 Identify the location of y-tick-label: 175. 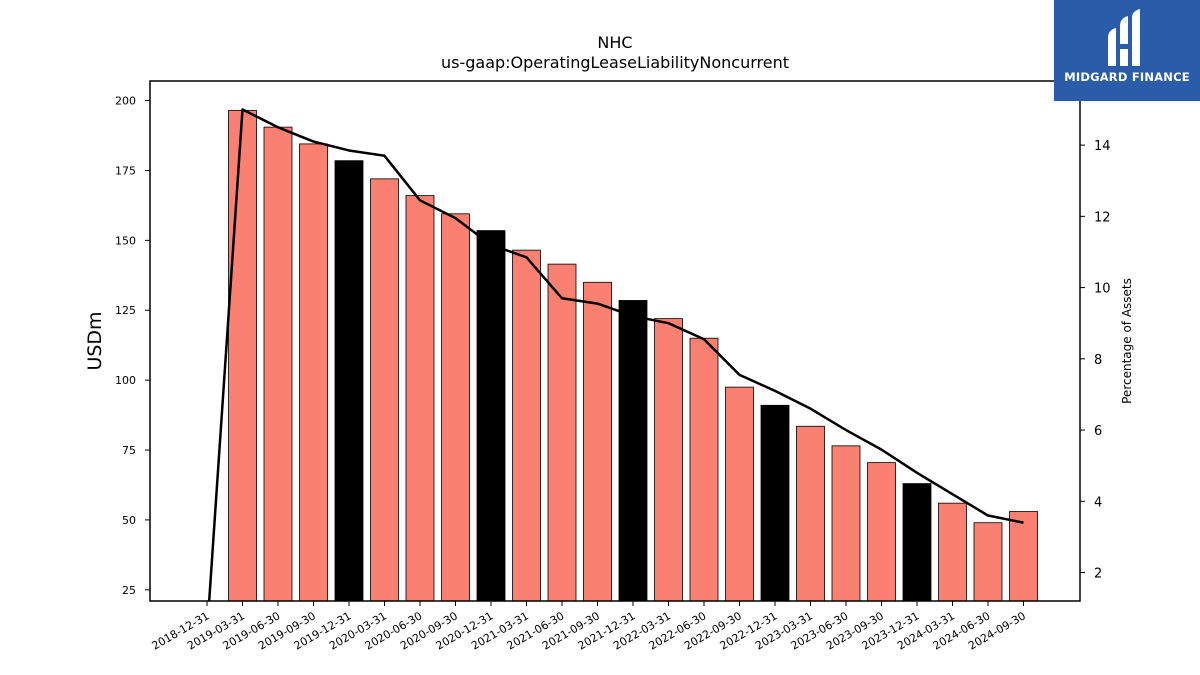
(125, 170).